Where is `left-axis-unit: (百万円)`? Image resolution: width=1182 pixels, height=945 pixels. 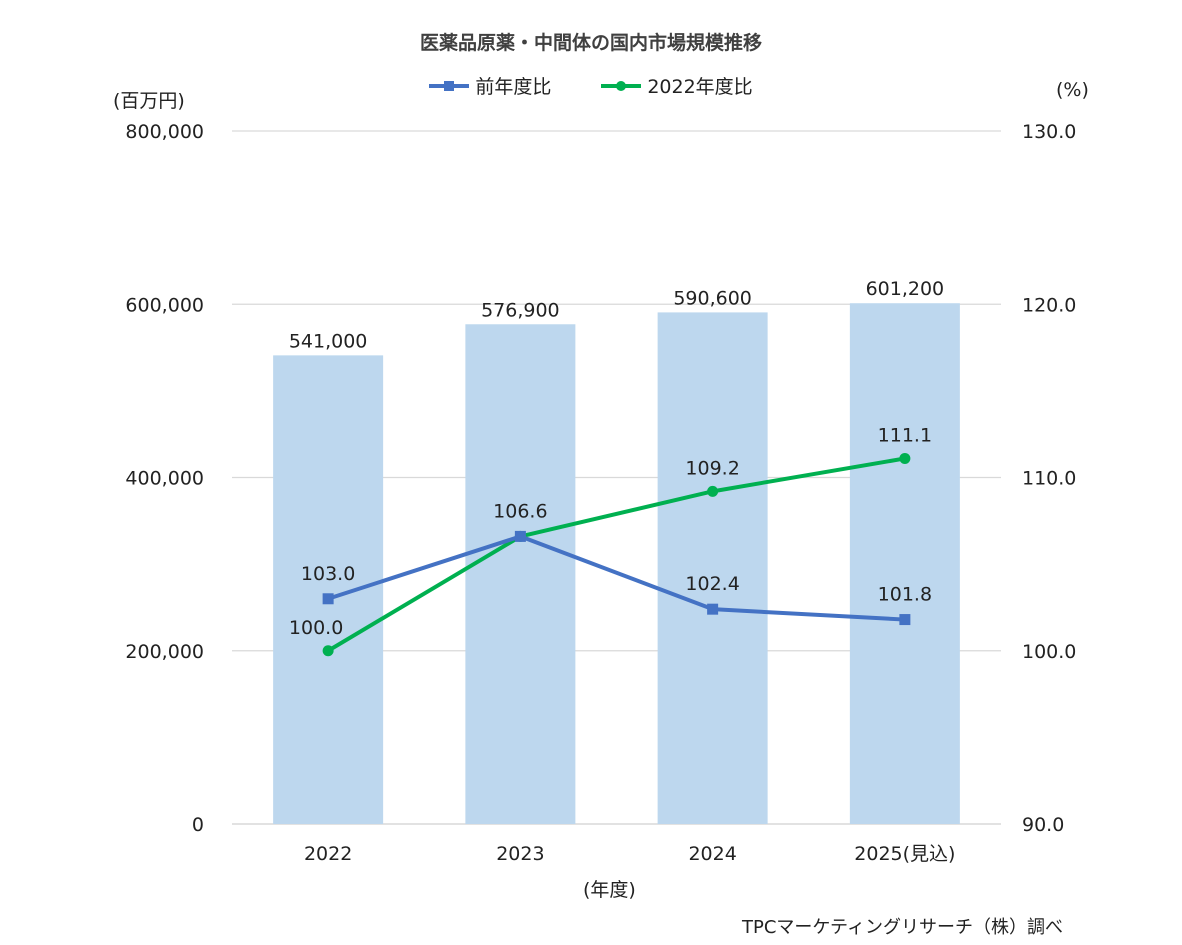
left-axis-unit: (百万円) is located at coordinates (149, 101).